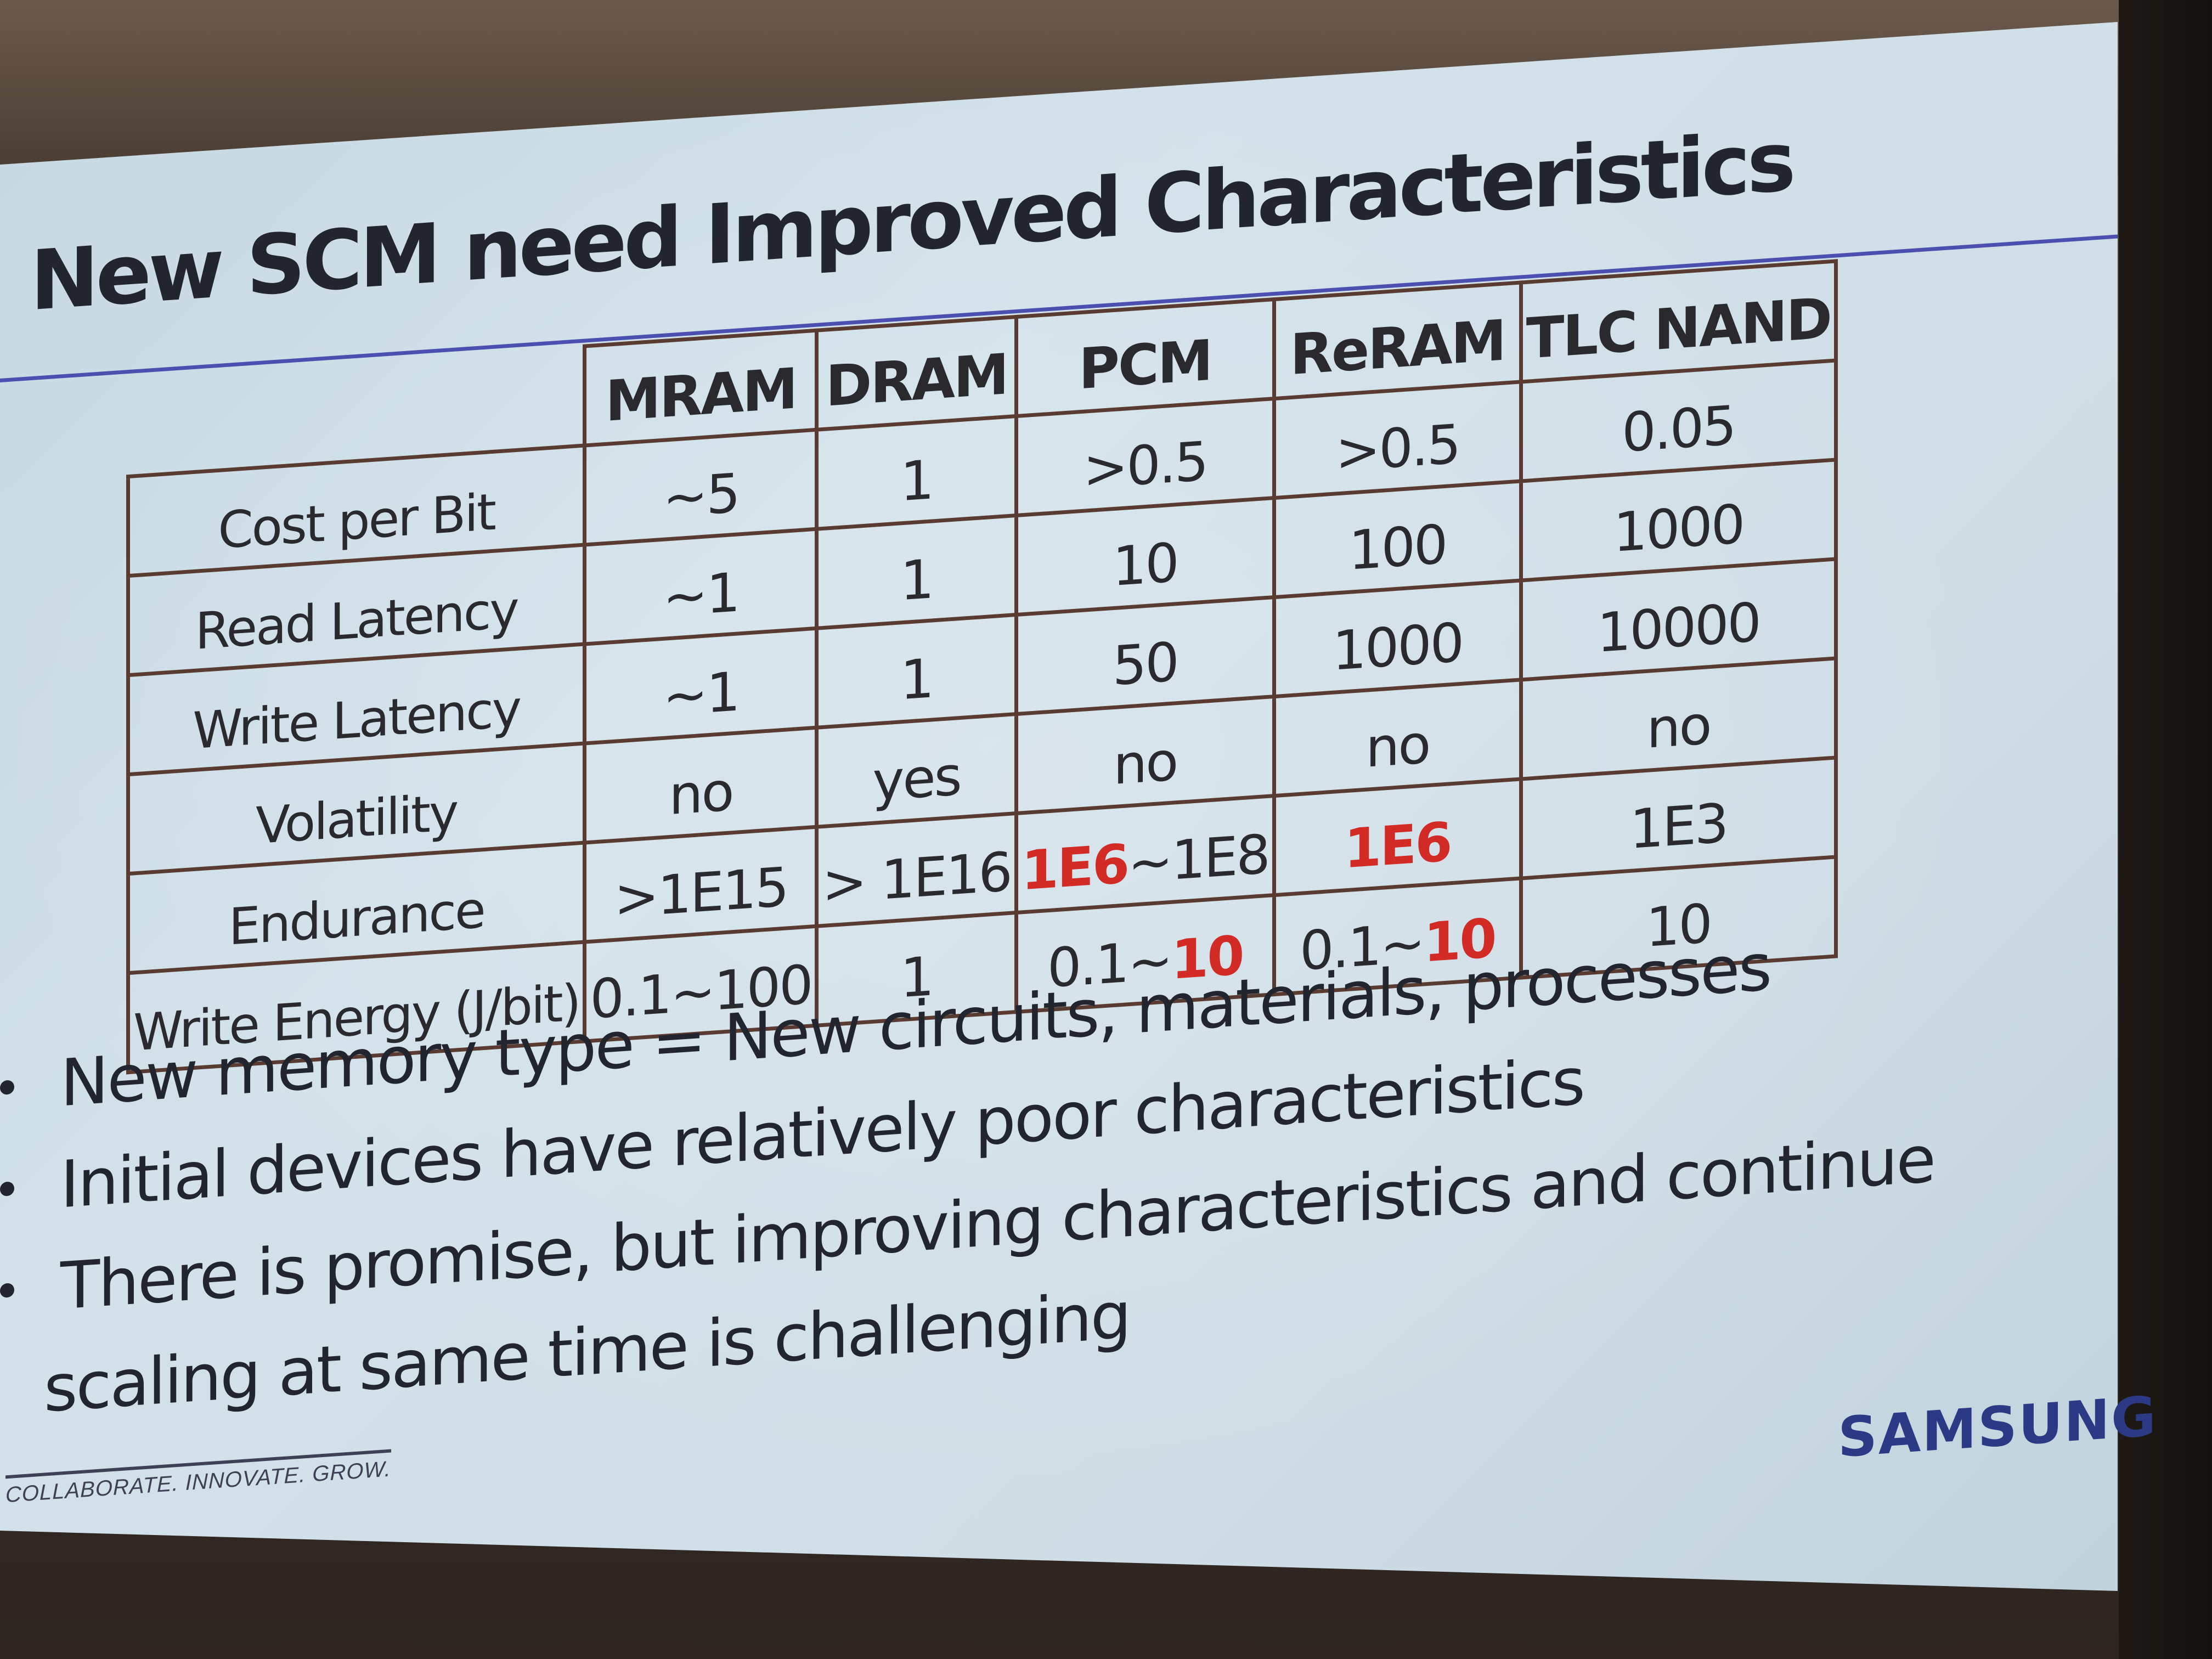  Describe the element at coordinates (1998, 1427) in the screenshot. I see `samsung-logo: SAMSUNG` at that location.